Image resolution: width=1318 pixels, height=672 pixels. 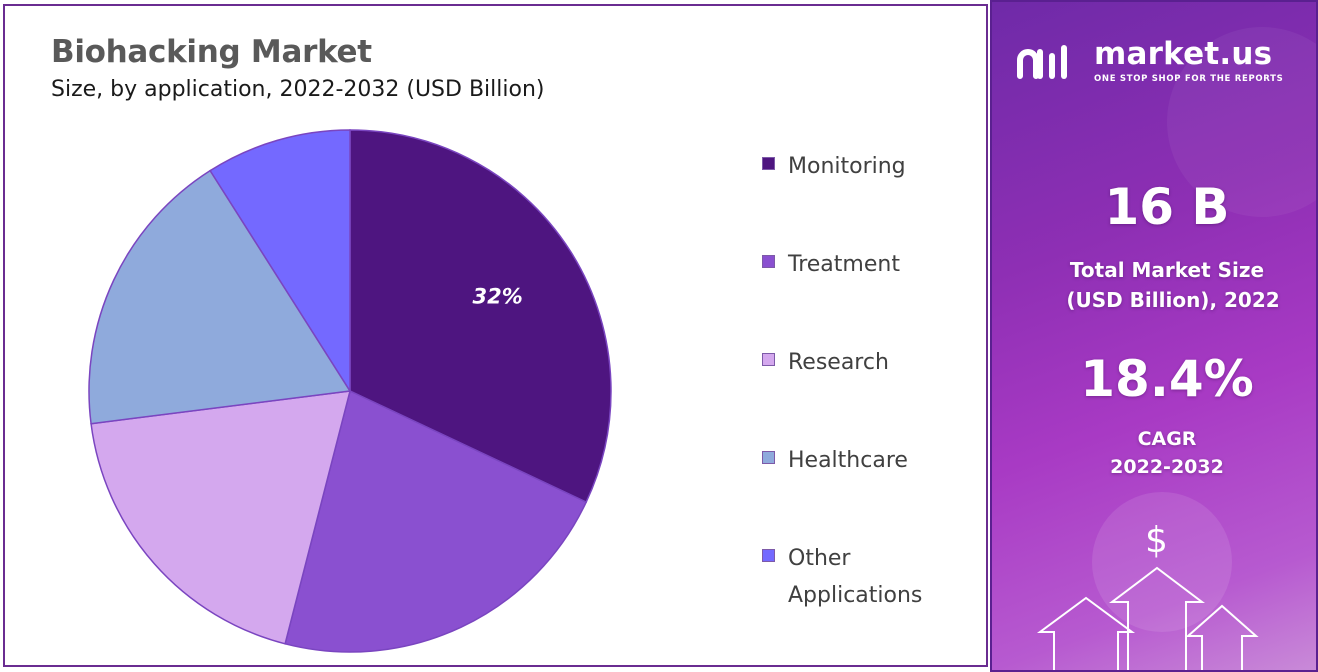 I want to click on legend-label: Treatment, so click(x=844, y=264).